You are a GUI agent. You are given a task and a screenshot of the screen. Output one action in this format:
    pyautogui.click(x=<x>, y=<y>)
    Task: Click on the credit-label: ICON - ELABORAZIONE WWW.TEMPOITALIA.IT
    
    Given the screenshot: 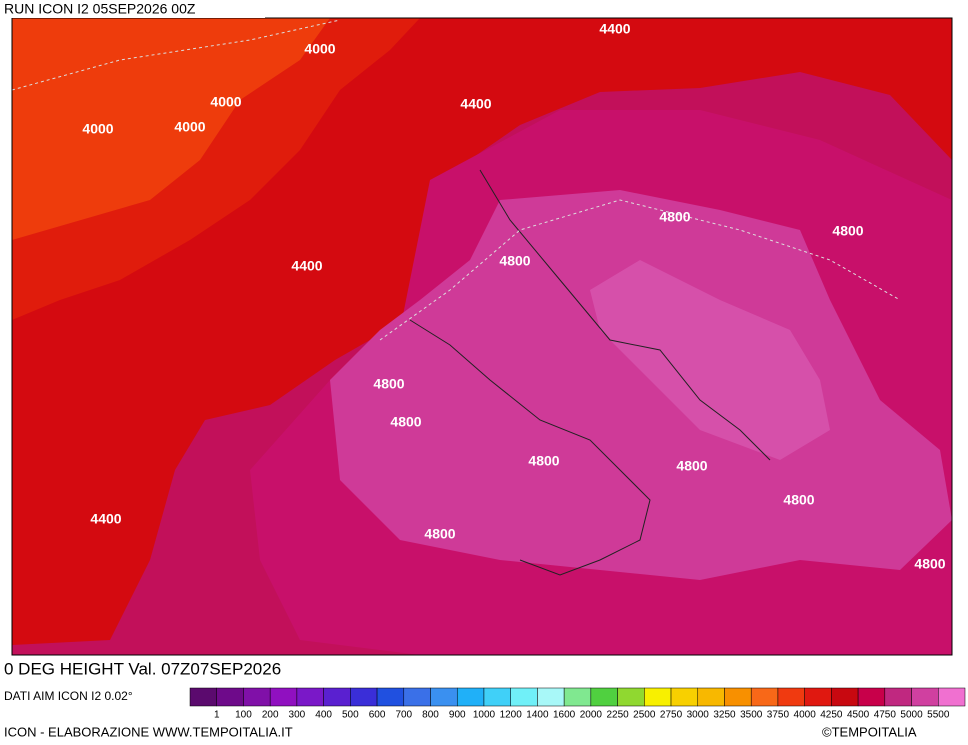 What is the action you would take?
    pyautogui.click(x=148, y=731)
    